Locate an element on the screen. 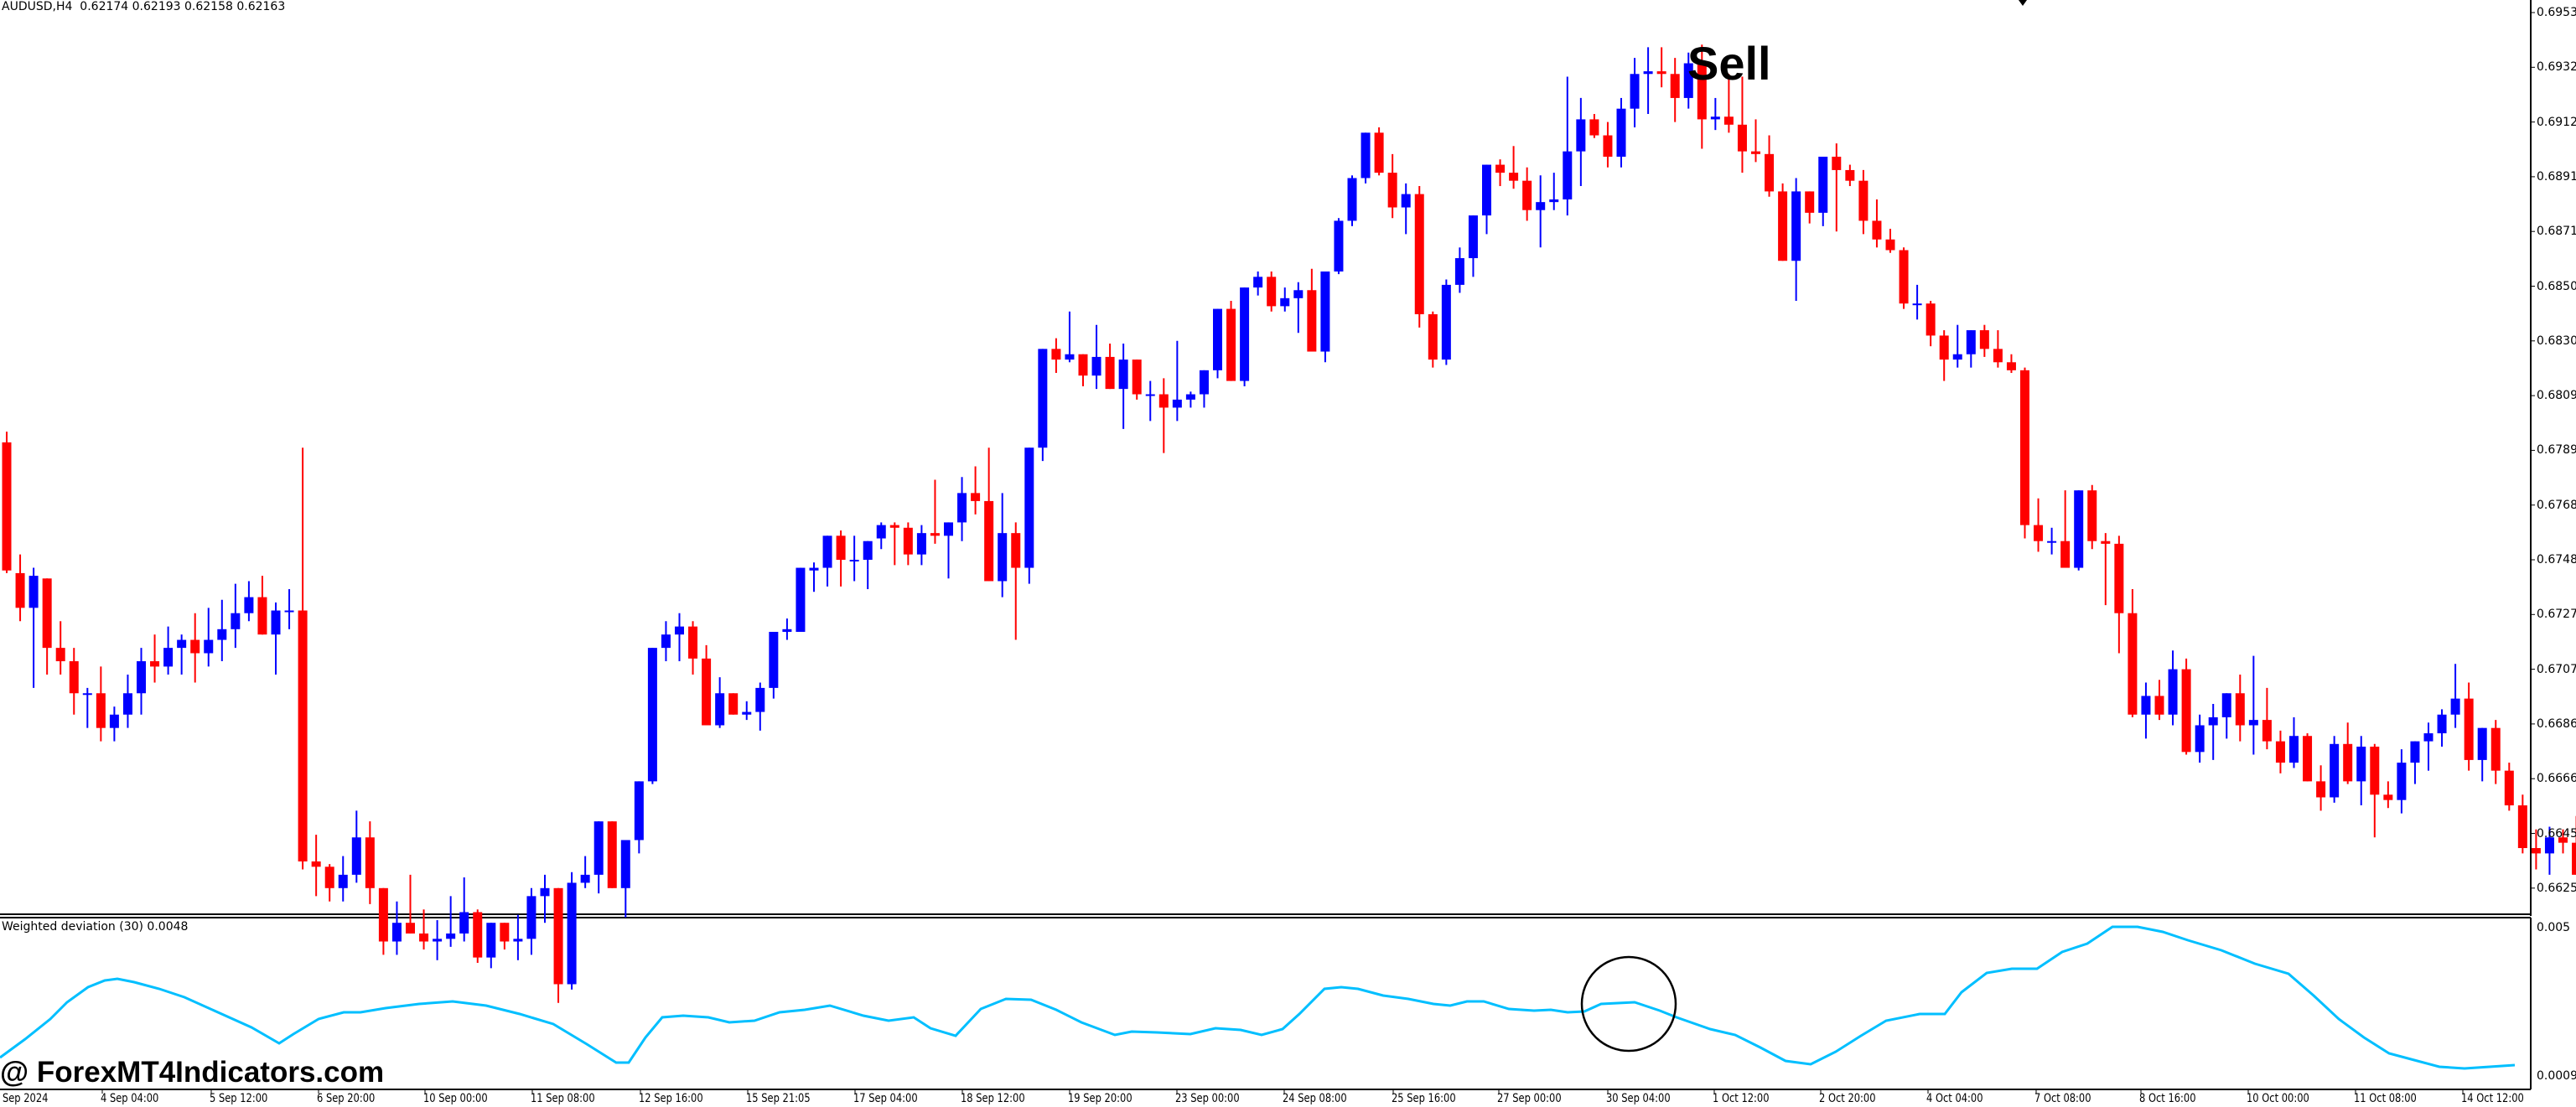 The width and height of the screenshot is (2576, 1107). time-axis-label: 18 Sep 12:00 is located at coordinates (993, 1098).